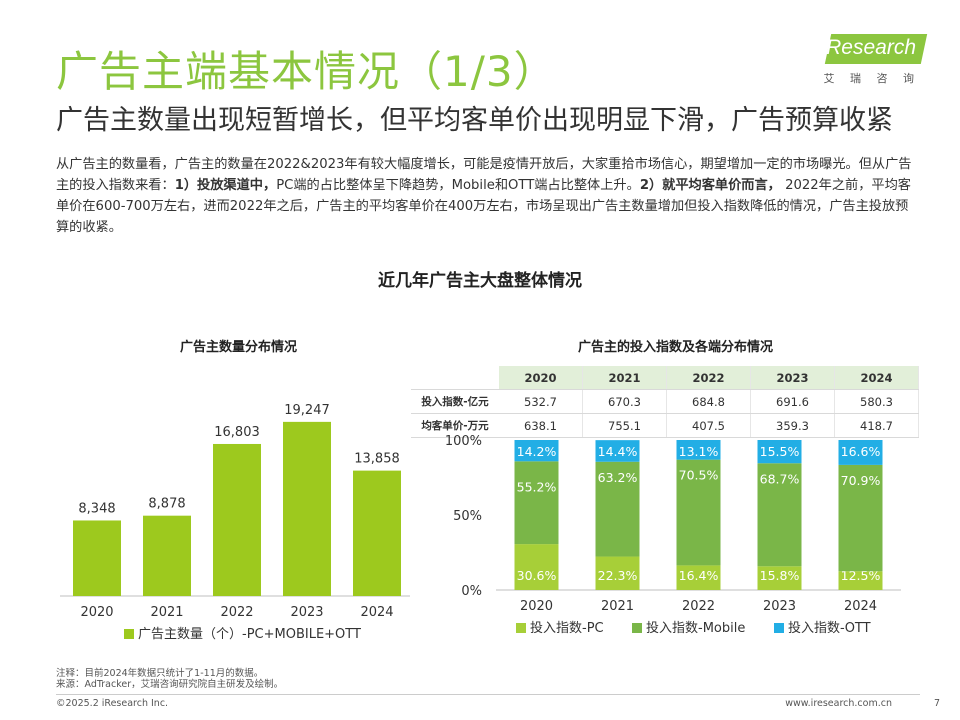 This screenshot has height=720, width=960. I want to click on left-chart-title: 广告主数量分布情况, so click(239, 347).